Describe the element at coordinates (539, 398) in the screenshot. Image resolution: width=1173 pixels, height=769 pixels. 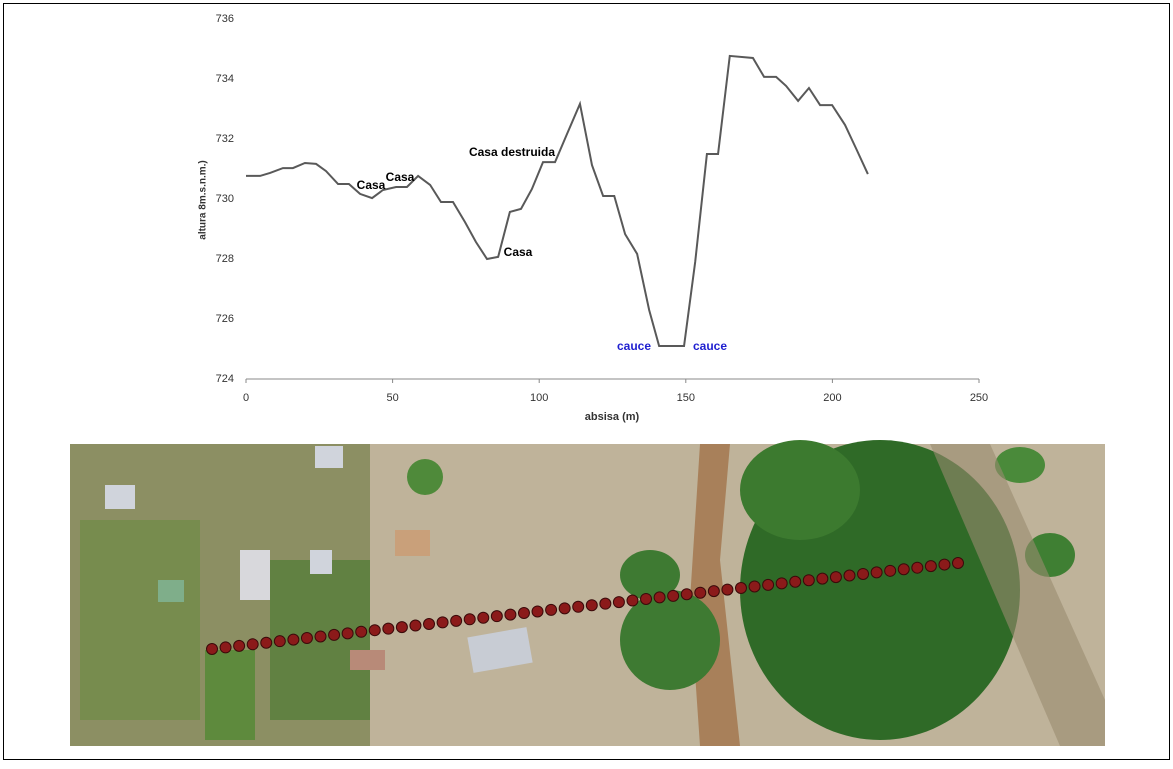
I see `x-tick-label: 100` at that location.